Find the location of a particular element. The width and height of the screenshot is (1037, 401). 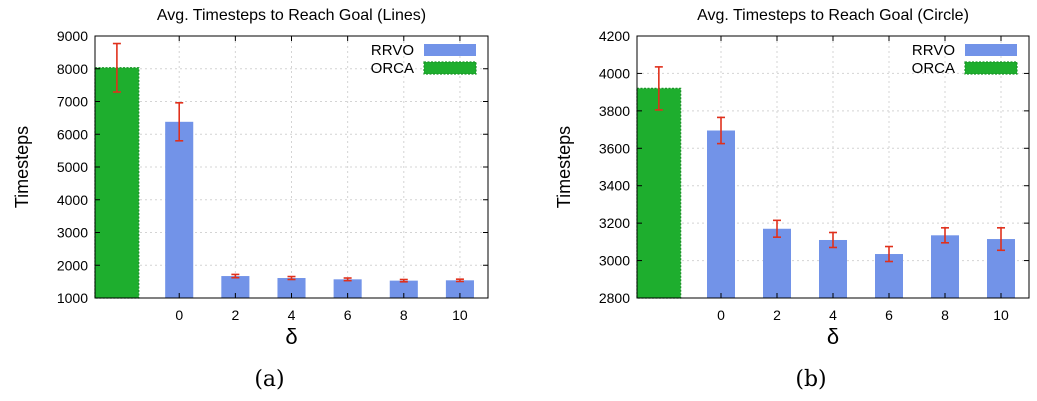

figure-caption: (a) is located at coordinates (269, 379).